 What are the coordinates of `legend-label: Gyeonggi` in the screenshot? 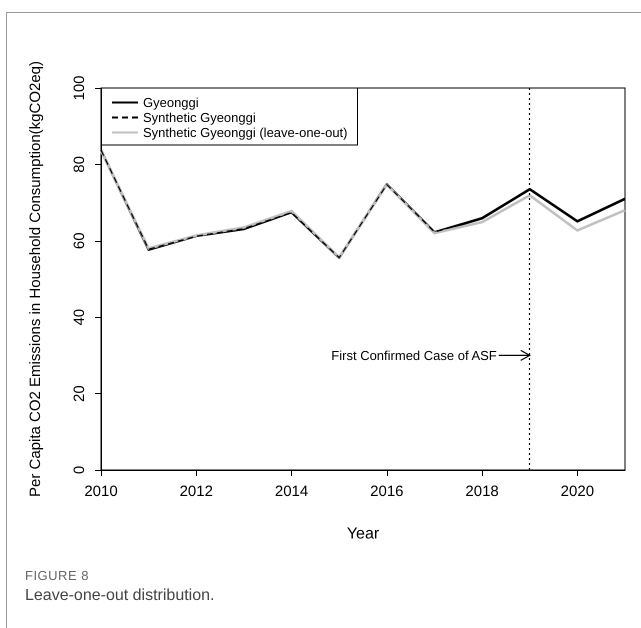 It's located at (171, 102).